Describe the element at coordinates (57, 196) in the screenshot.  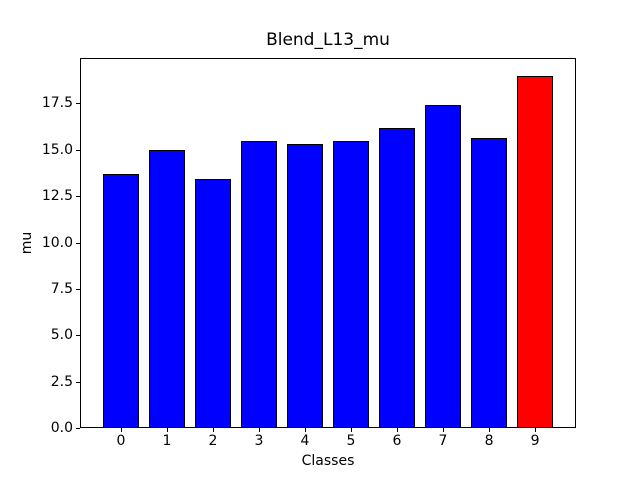
I see `y-tick-label: 12.5` at that location.